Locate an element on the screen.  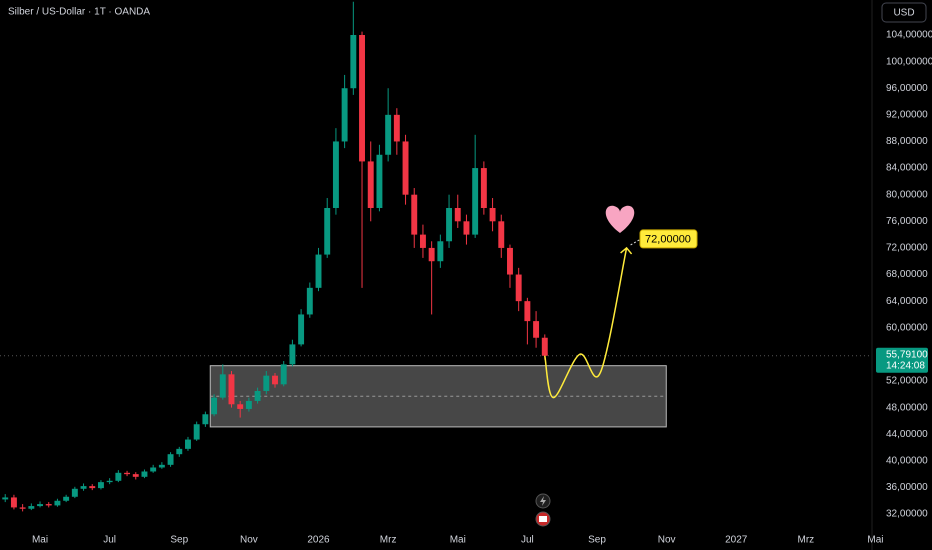
currency-button is located at coordinates (904, 12).